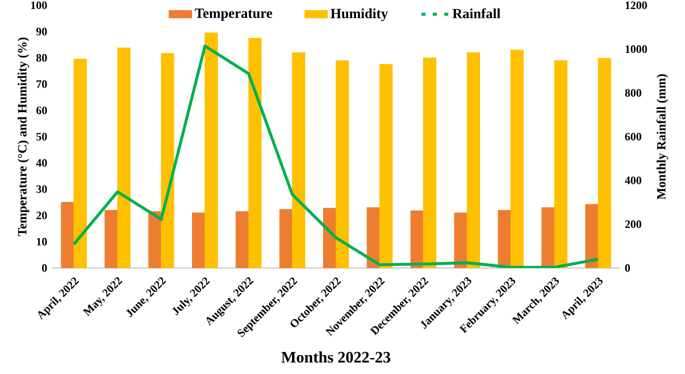  Describe the element at coordinates (41, 163) in the screenshot. I see `y-tick-label: 40` at that location.